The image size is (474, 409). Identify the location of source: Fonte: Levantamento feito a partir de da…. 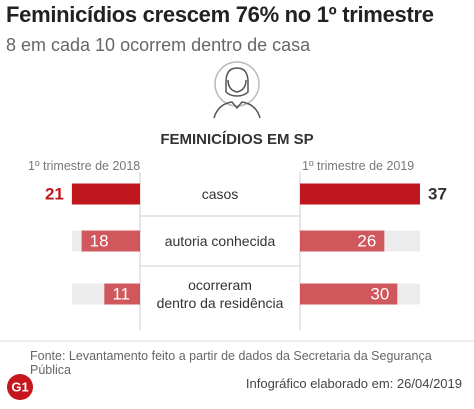
(231, 363).